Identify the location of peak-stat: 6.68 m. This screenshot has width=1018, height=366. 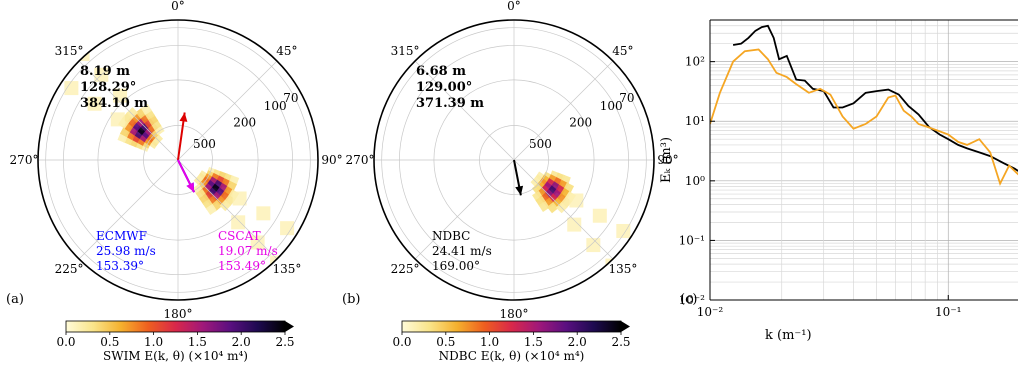
(441, 71).